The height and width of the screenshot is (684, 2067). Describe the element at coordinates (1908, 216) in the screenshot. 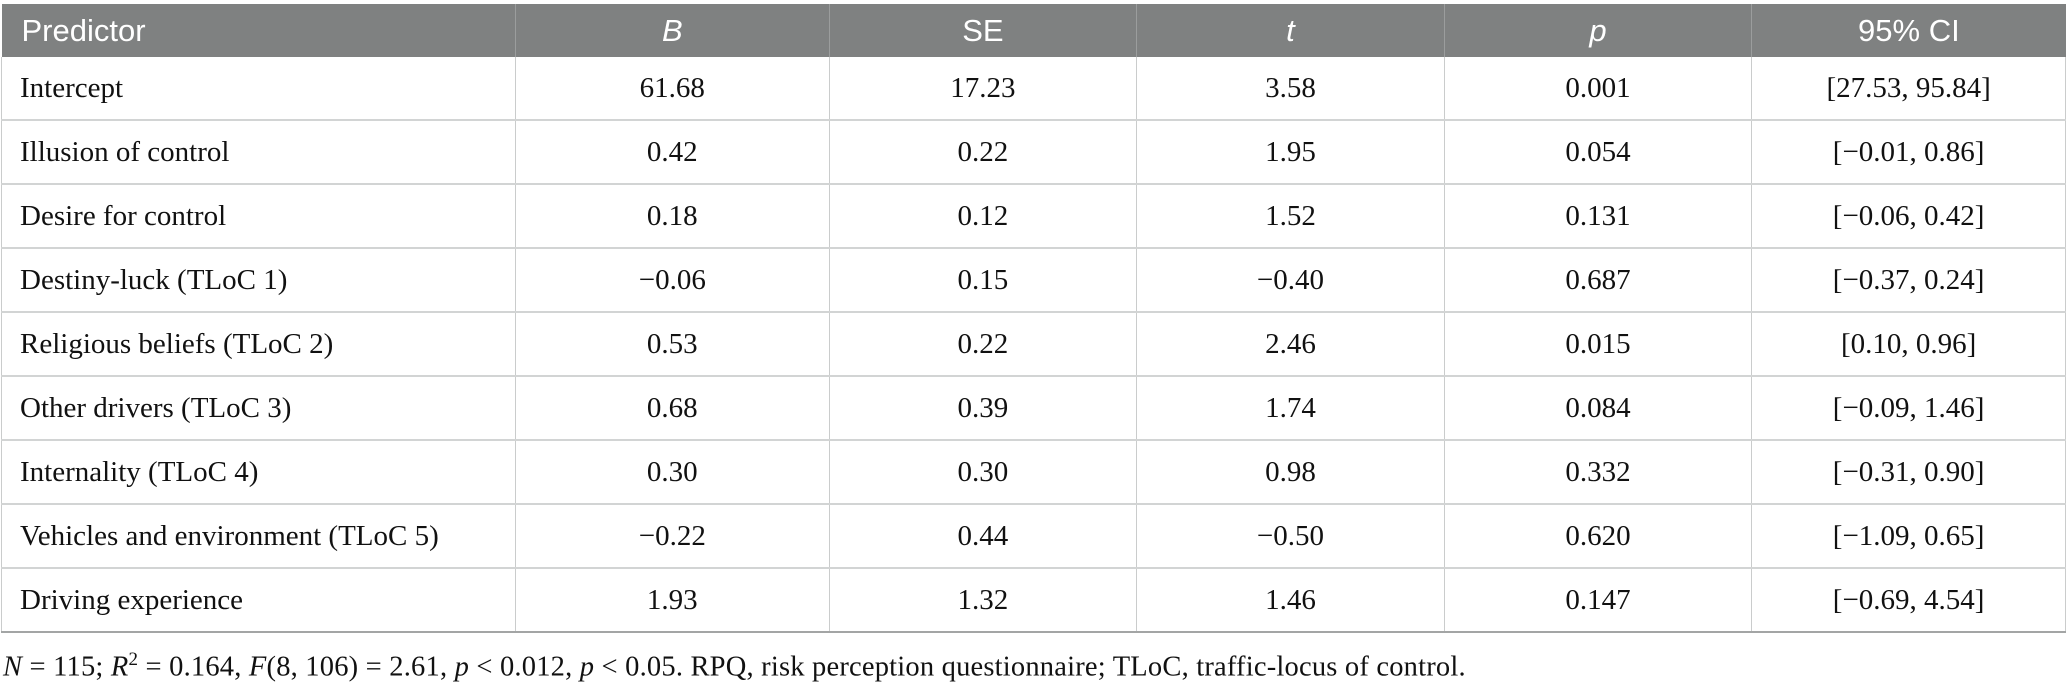

I see `cell-ci: [−0.06, 0.42]` at that location.